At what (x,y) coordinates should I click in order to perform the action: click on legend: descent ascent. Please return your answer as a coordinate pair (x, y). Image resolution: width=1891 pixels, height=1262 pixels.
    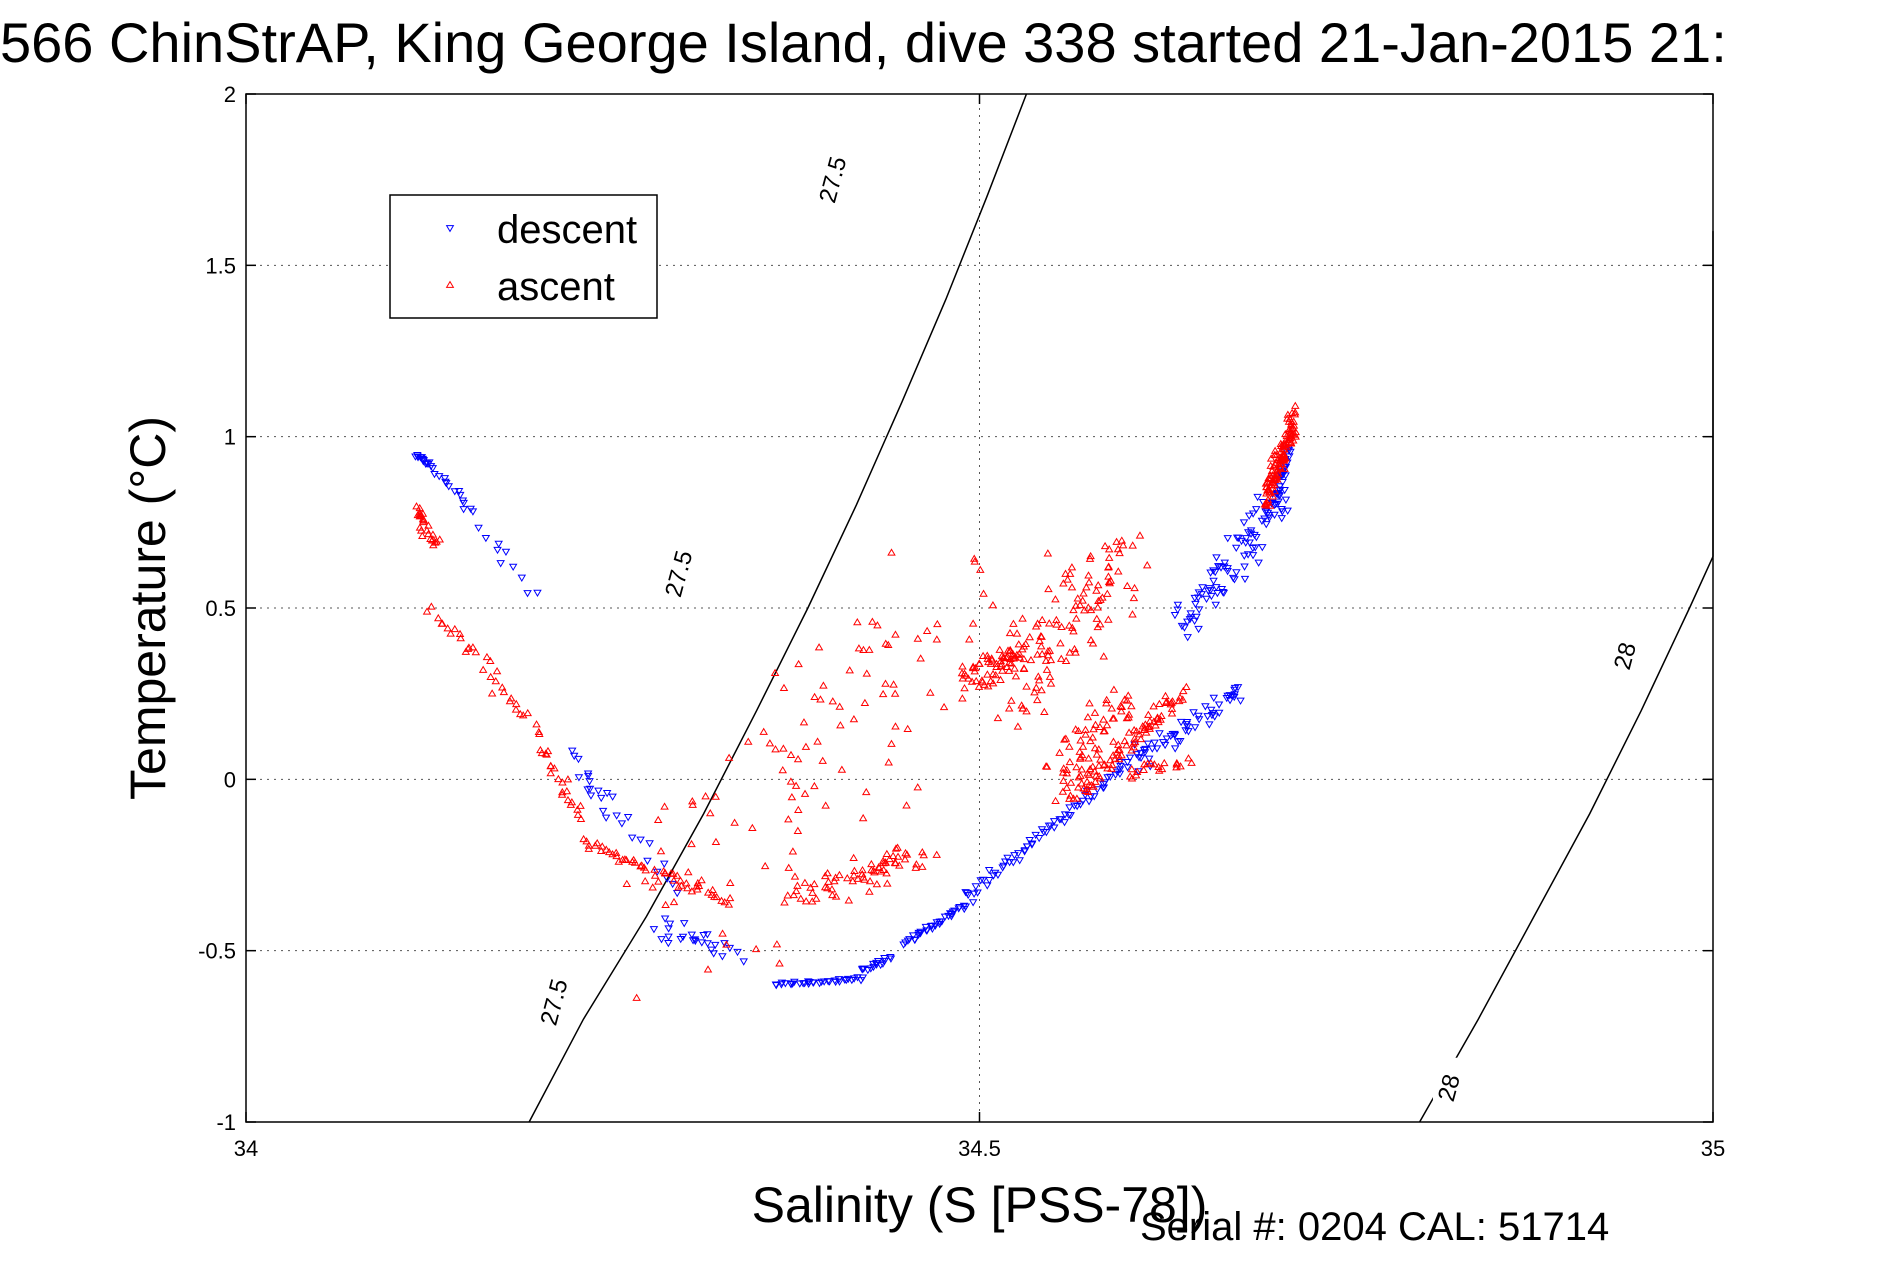
    Looking at the image, I should click on (523, 256).